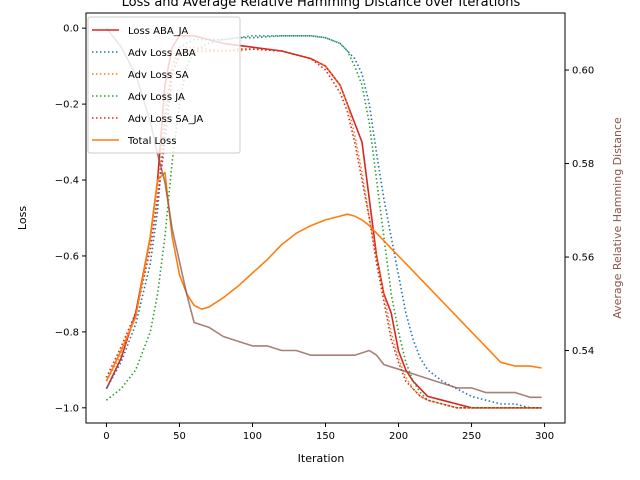 The image size is (640, 480). What do you see at coordinates (67, 105) in the screenshot?
I see `y-tick-label-4: −0.2` at bounding box center [67, 105].